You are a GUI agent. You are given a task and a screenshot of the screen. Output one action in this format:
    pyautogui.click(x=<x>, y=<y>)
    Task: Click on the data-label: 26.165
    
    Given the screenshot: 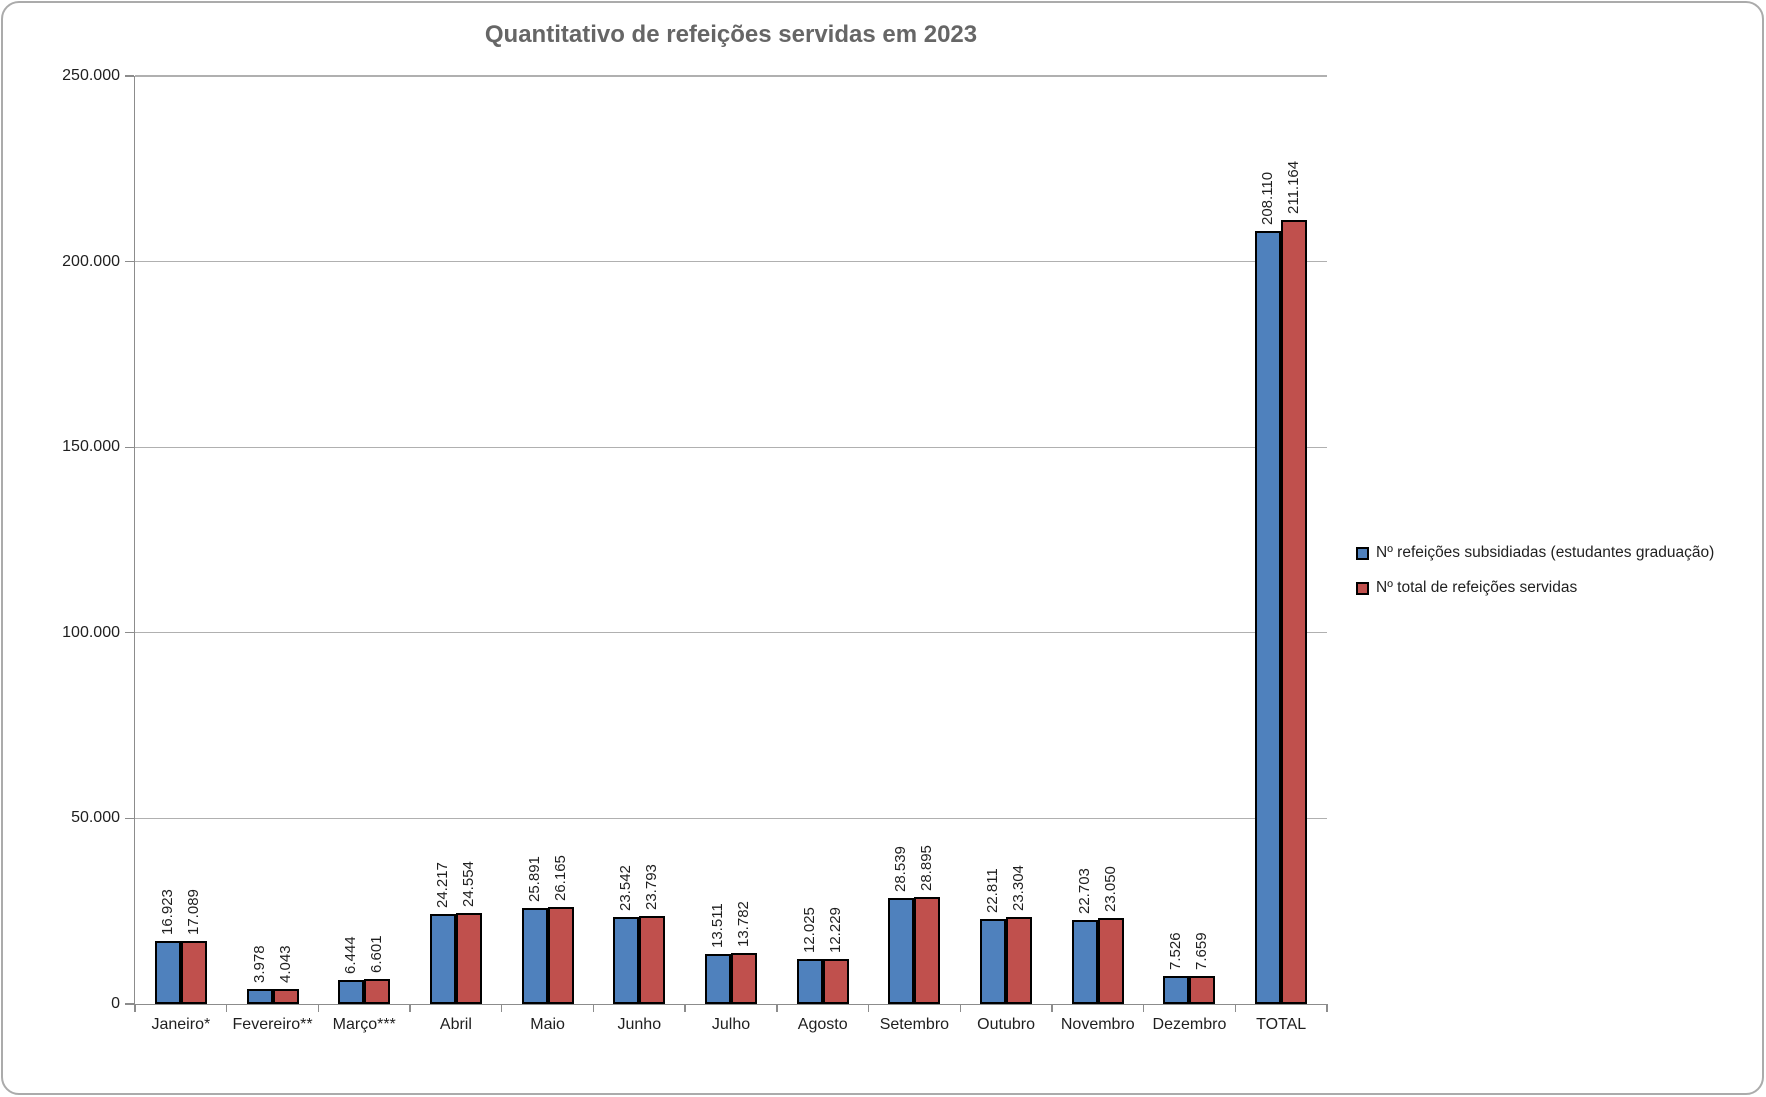 What is the action you would take?
    pyautogui.click(x=560, y=878)
    